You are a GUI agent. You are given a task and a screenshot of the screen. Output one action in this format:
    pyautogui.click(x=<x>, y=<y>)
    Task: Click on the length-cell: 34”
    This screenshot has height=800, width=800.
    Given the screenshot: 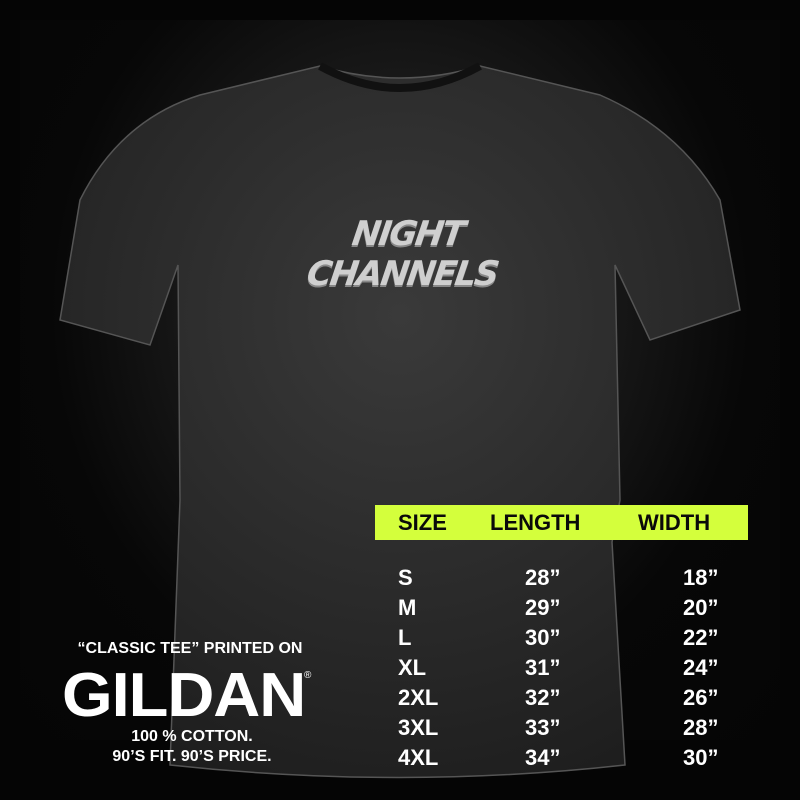 What is the action you would take?
    pyautogui.click(x=543, y=757)
    